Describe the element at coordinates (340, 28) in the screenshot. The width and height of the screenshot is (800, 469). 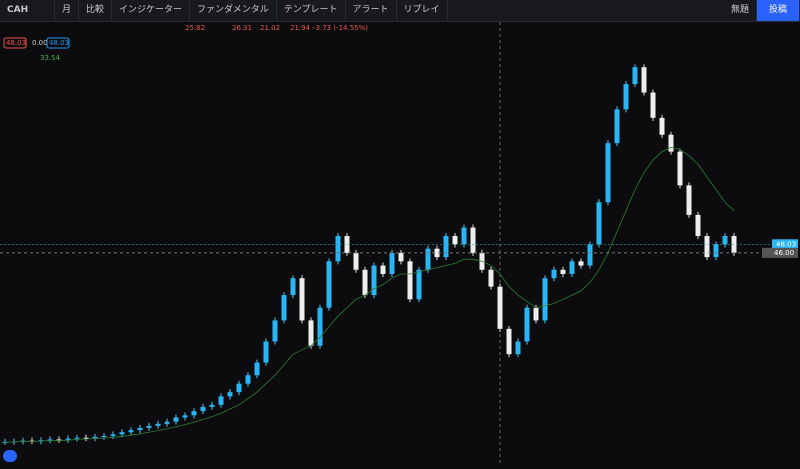
I see `legend-change: -3.73 (-14.55%)` at that location.